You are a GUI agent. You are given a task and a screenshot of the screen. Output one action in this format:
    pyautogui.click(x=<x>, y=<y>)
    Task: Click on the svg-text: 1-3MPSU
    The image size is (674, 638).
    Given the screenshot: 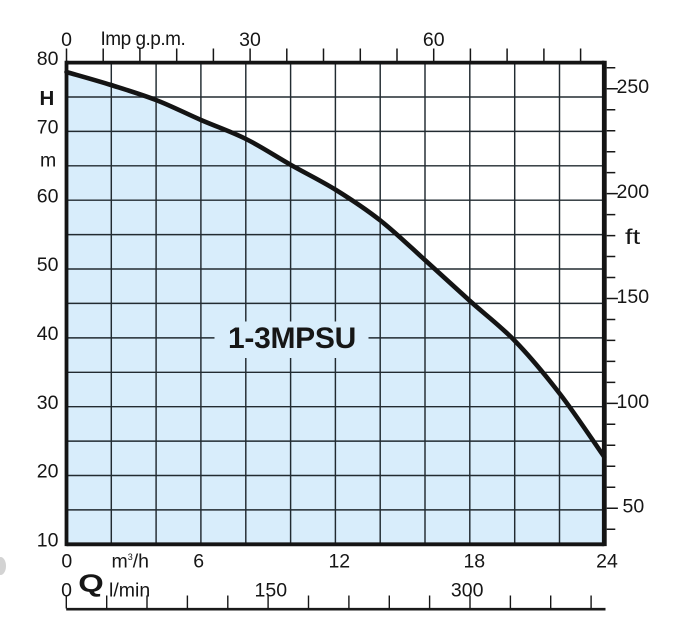 What is the action you would take?
    pyautogui.click(x=292, y=338)
    